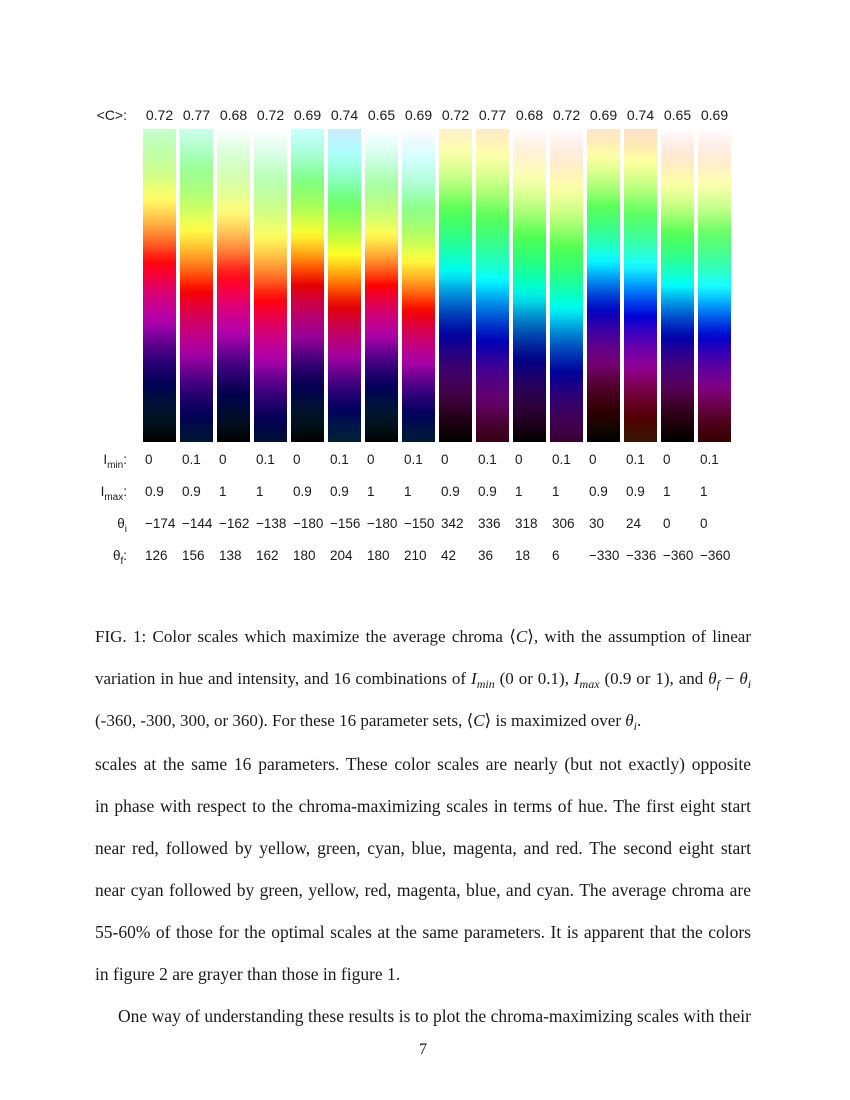 Image resolution: width=850 pixels, height=1100 pixels. I want to click on theta-f-value: 162, so click(267, 555).